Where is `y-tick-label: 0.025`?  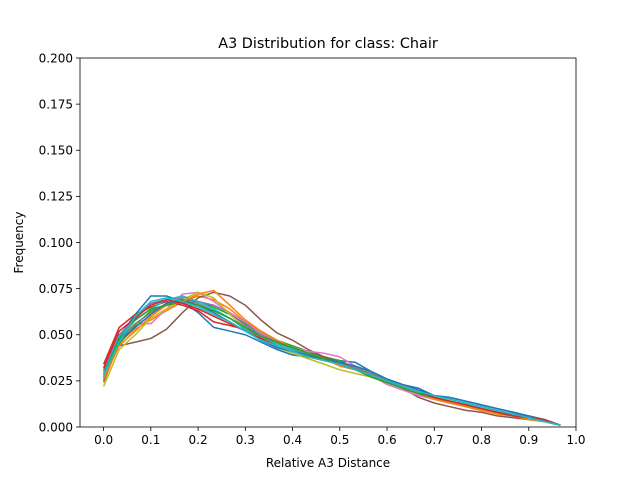 y-tick-label: 0.025 is located at coordinates (56, 381).